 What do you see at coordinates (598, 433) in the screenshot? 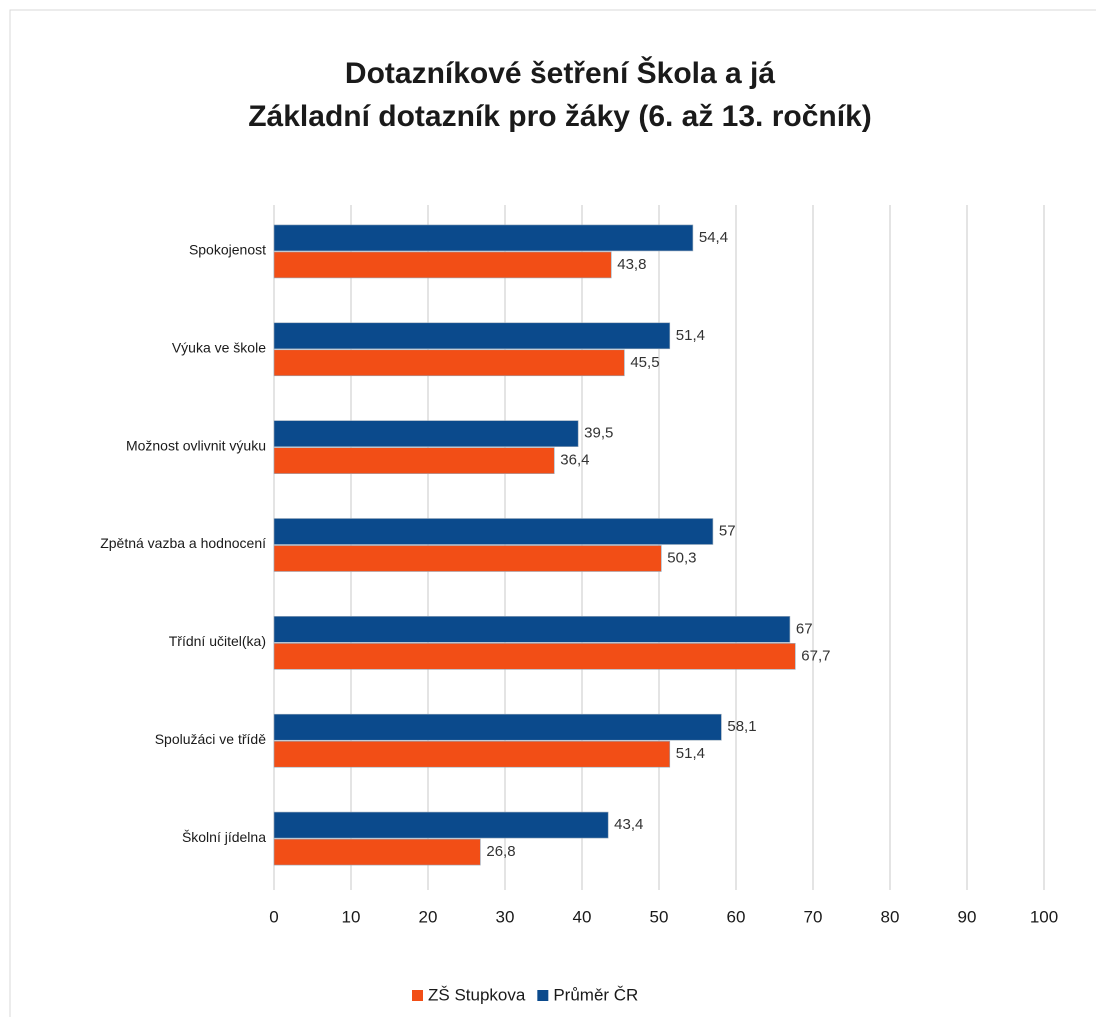
I see `value-label: 39,5` at bounding box center [598, 433].